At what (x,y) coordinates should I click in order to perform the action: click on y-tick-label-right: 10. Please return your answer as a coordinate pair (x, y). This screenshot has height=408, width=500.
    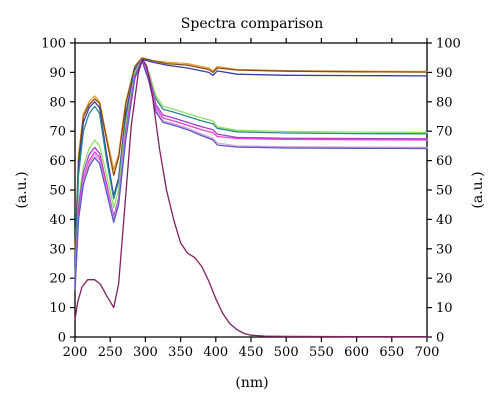
    Looking at the image, I should click on (444, 308).